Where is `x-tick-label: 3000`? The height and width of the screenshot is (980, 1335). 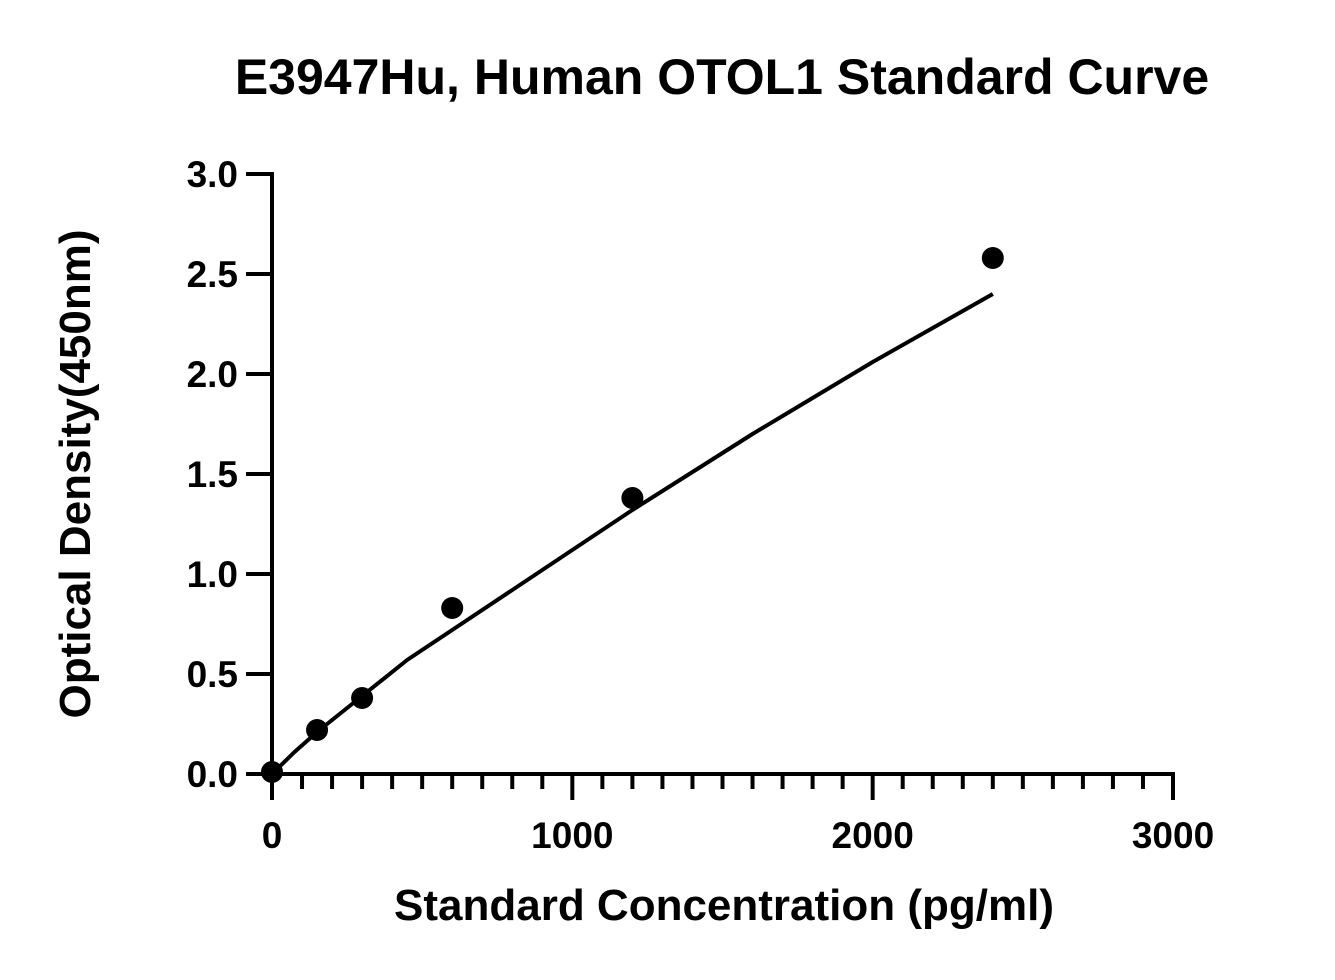
x-tick-label: 3000 is located at coordinates (1173, 835).